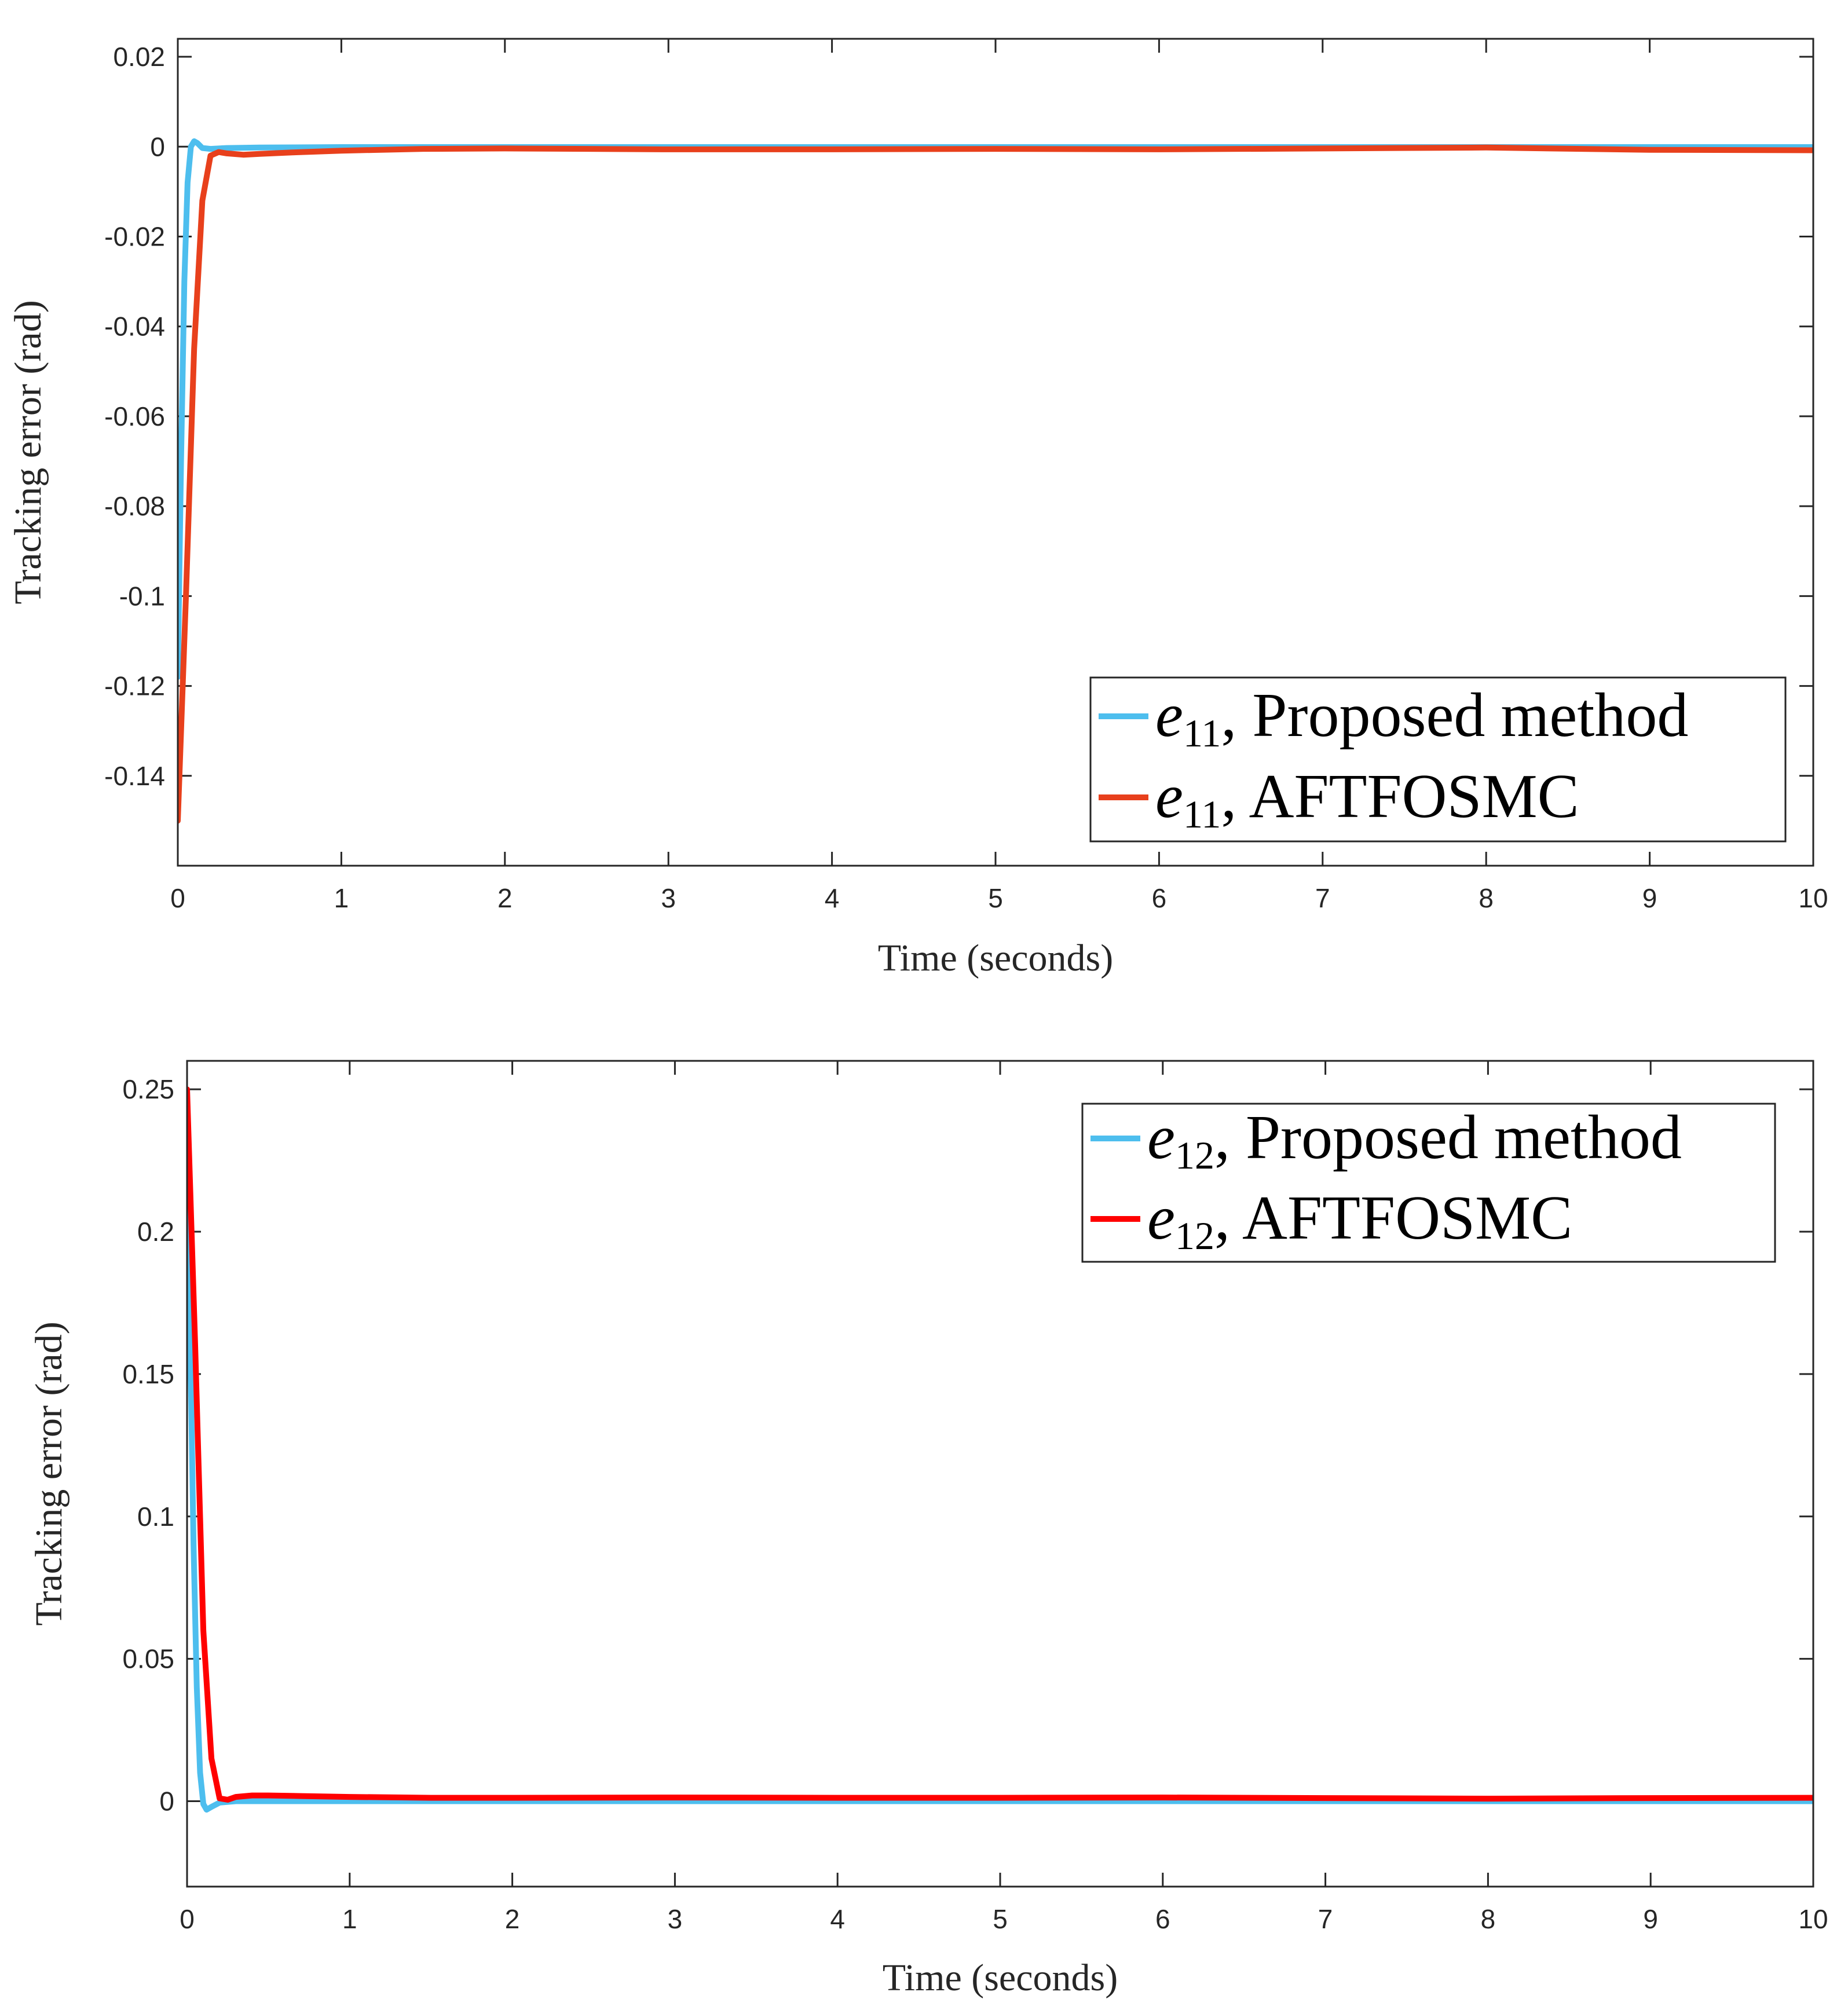 This screenshot has height=2003, width=1848. What do you see at coordinates (155, 1517) in the screenshot?
I see `y-tick-label: 0.1` at bounding box center [155, 1517].